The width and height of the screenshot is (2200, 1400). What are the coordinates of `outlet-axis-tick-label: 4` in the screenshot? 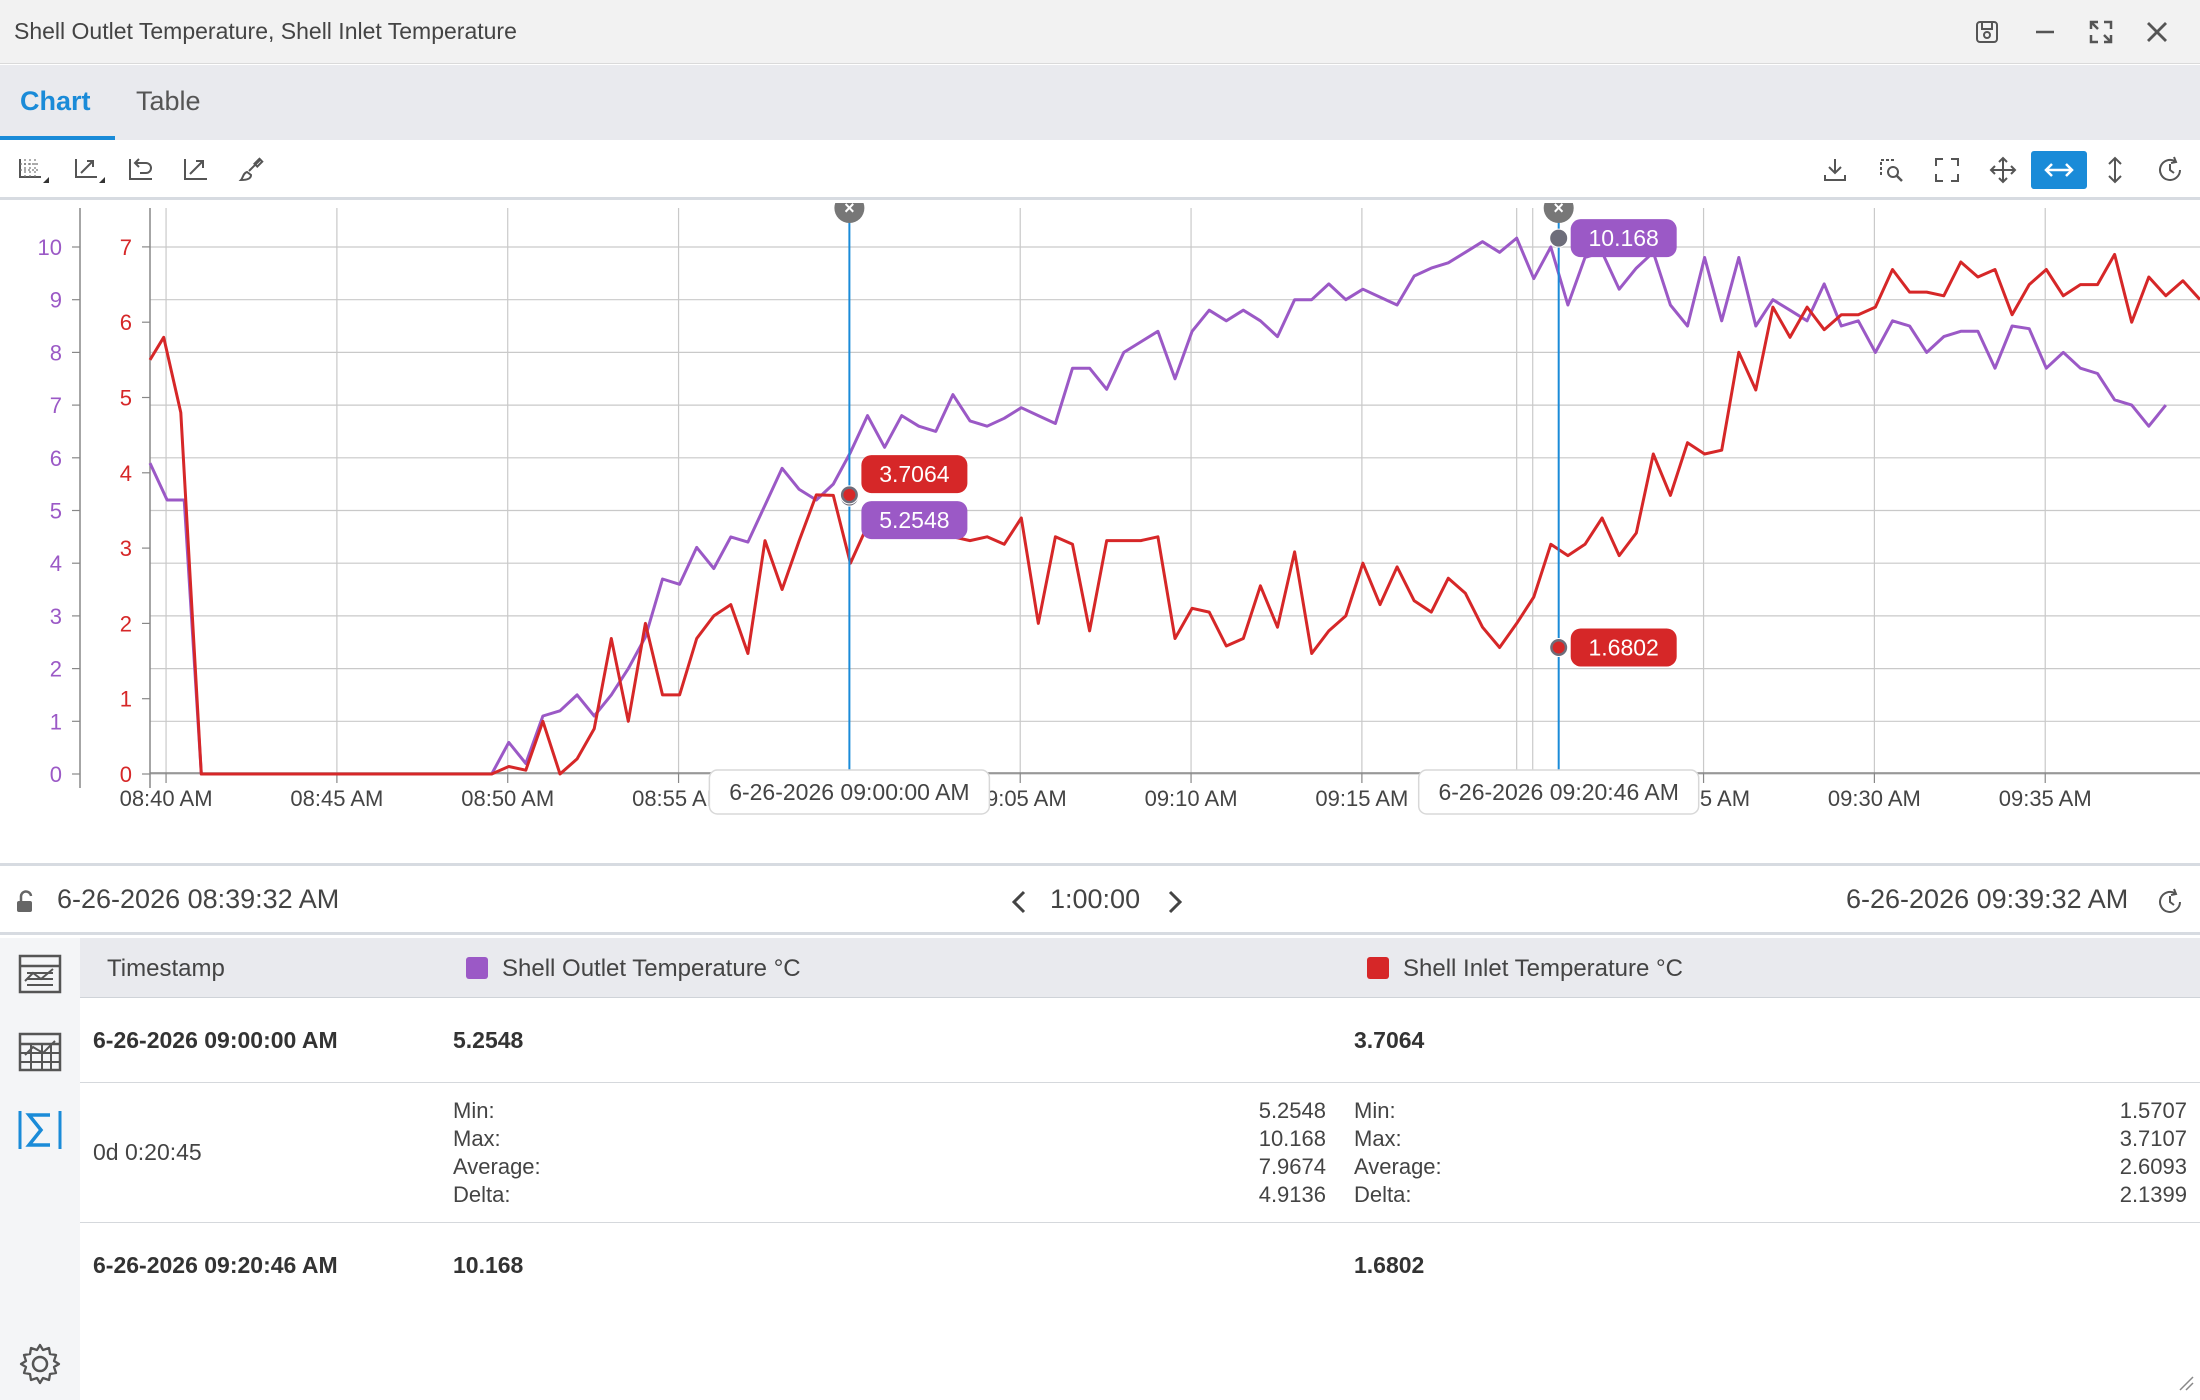 It's located at (56, 563).